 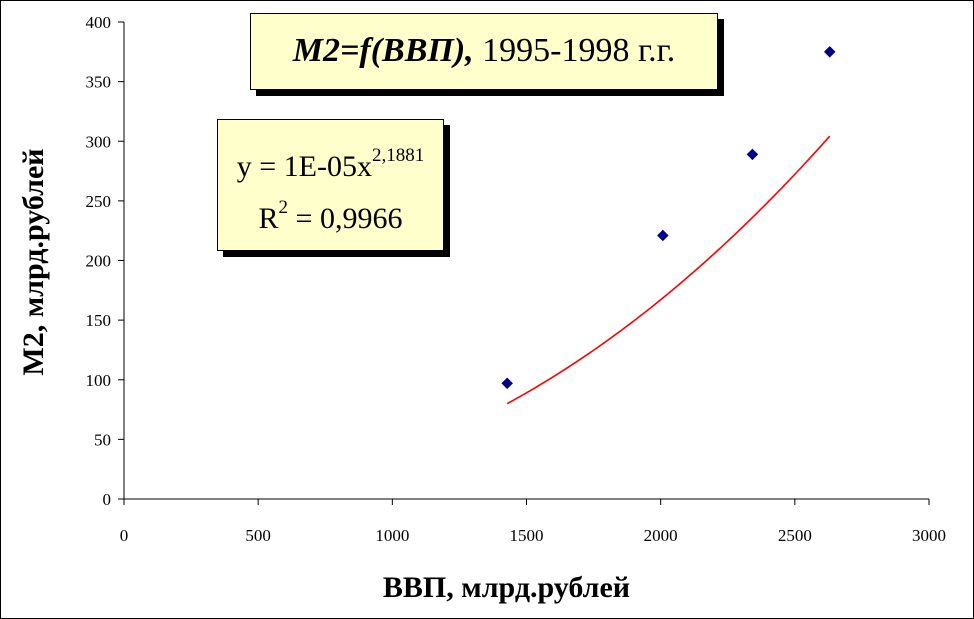 I want to click on trendline, so click(x=668, y=270).